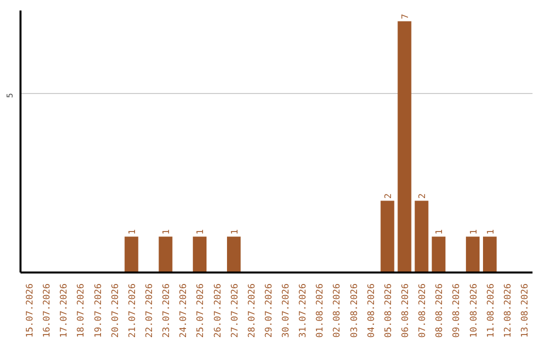  What do you see at coordinates (355, 310) in the screenshot?
I see `x-tick-label: 03.08.2026` at bounding box center [355, 310].